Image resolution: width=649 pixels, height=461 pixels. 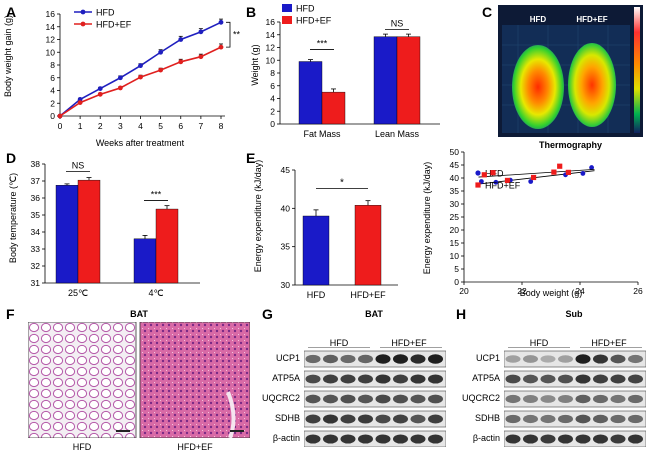 I want to click on chart-a-legend-marker, so click(x=83, y=24).